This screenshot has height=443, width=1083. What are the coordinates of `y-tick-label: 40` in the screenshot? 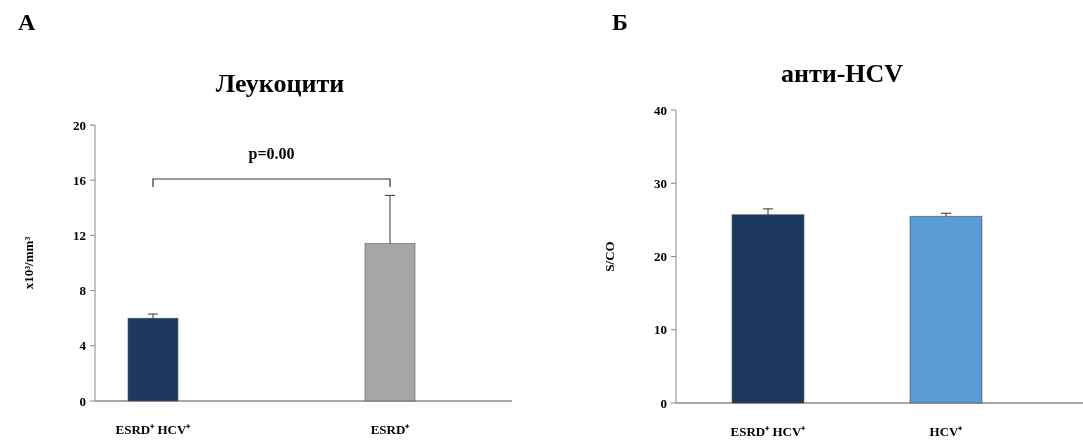 It's located at (660, 110).